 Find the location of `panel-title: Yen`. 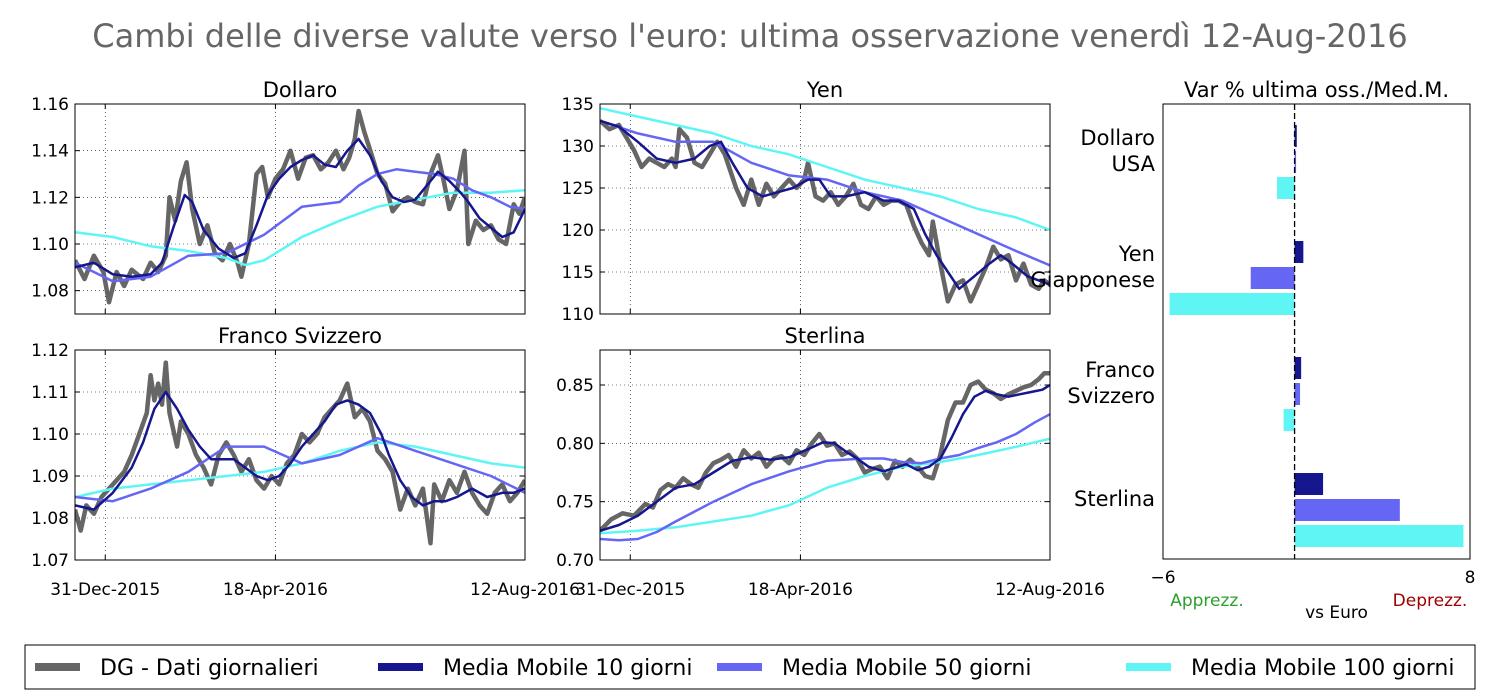

panel-title: Yen is located at coordinates (824, 90).